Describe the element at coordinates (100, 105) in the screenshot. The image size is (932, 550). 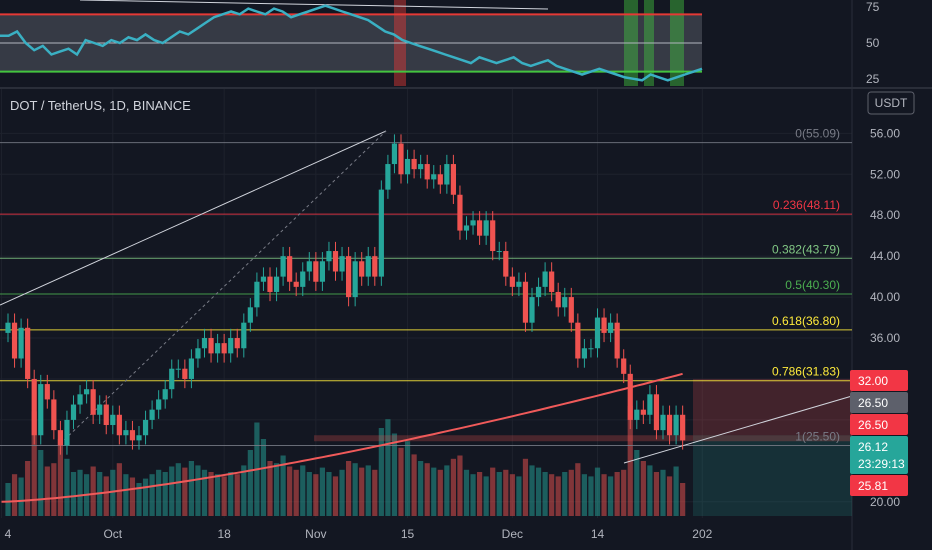
I see `chart-title: DOT / TetherUS, 1D, BINANCE` at that location.